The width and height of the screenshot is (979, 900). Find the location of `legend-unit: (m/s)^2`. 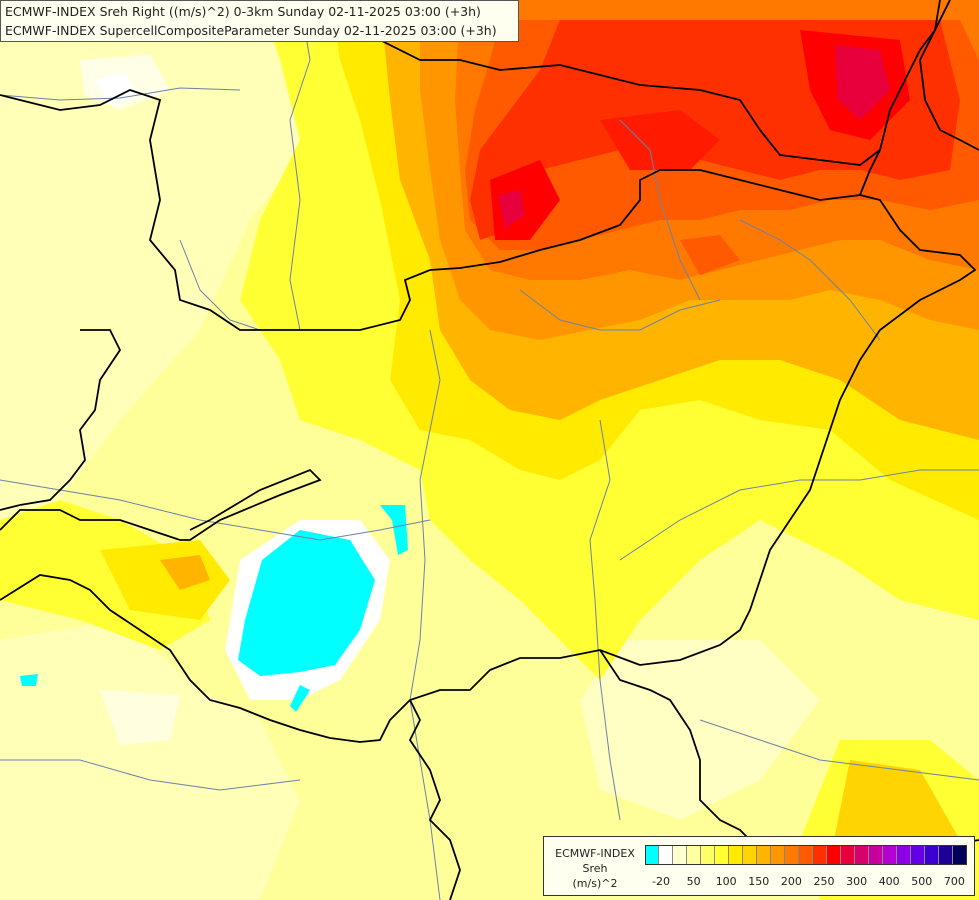

legend-unit: (m/s)^2 is located at coordinates (595, 883).